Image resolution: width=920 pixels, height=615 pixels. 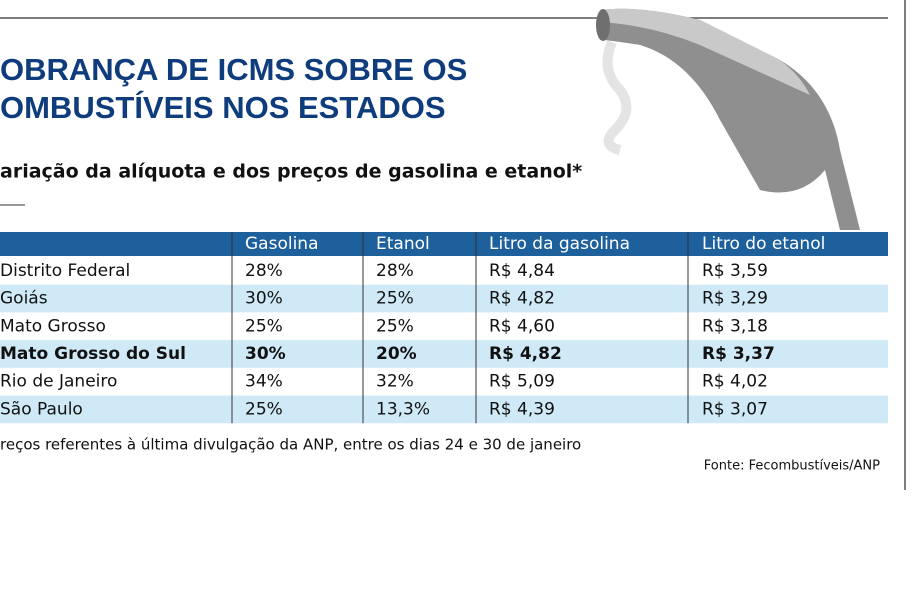 I want to click on table-cell: R$ 3,07, so click(x=735, y=409).